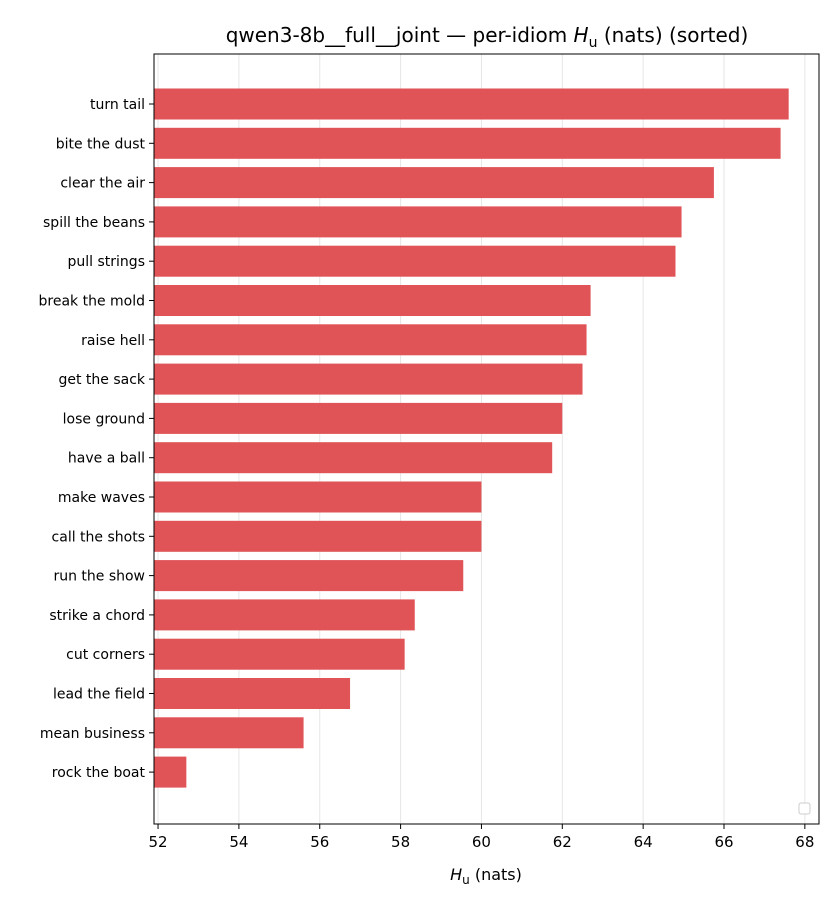 The width and height of the screenshot is (840, 910). Describe the element at coordinates (106, 459) in the screenshot. I see `y-tick-label: have a ball` at that location.